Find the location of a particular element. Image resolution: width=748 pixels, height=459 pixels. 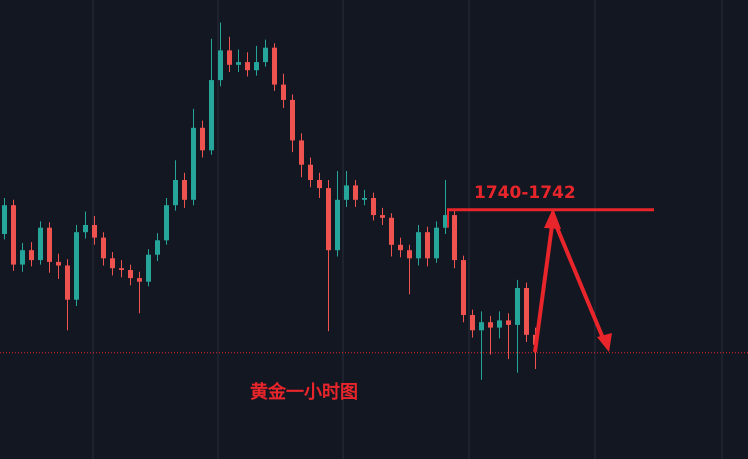

level-label: 1740-1742 is located at coordinates (525, 193).